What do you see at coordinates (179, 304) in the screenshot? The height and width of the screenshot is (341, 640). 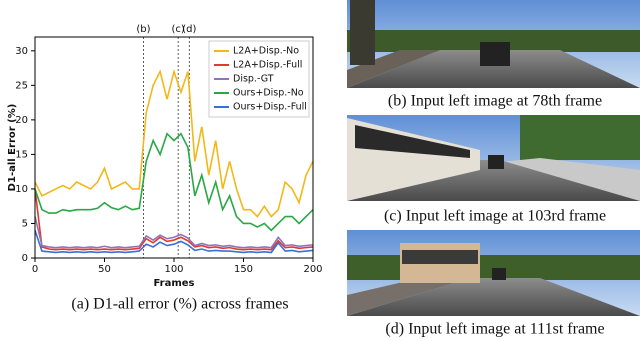 I see `chart-caption: (a) D1-all error (%) across frames` at bounding box center [179, 304].